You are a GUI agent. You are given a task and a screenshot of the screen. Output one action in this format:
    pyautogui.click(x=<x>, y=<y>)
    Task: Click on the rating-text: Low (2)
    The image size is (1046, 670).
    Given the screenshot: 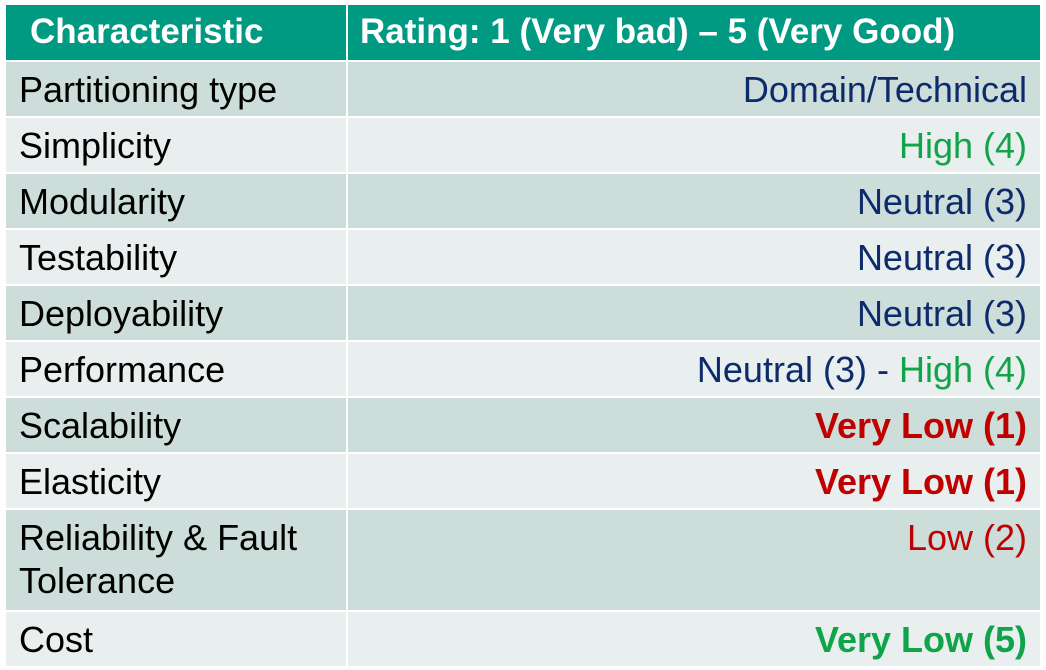 What is the action you would take?
    pyautogui.click(x=966, y=537)
    